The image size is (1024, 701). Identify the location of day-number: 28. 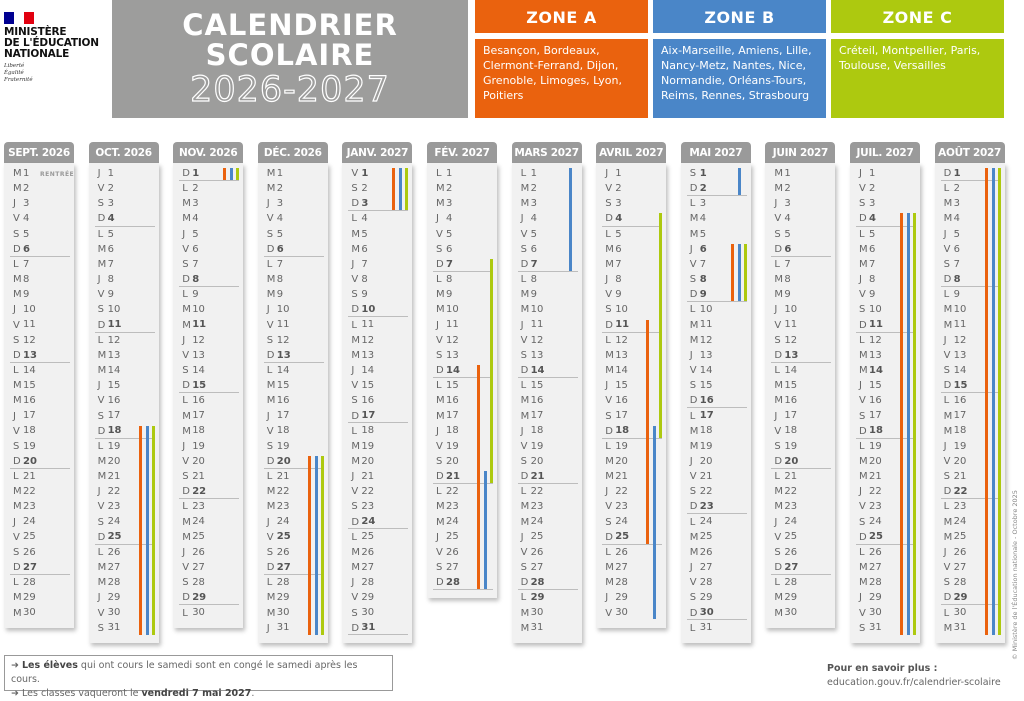
(453, 582).